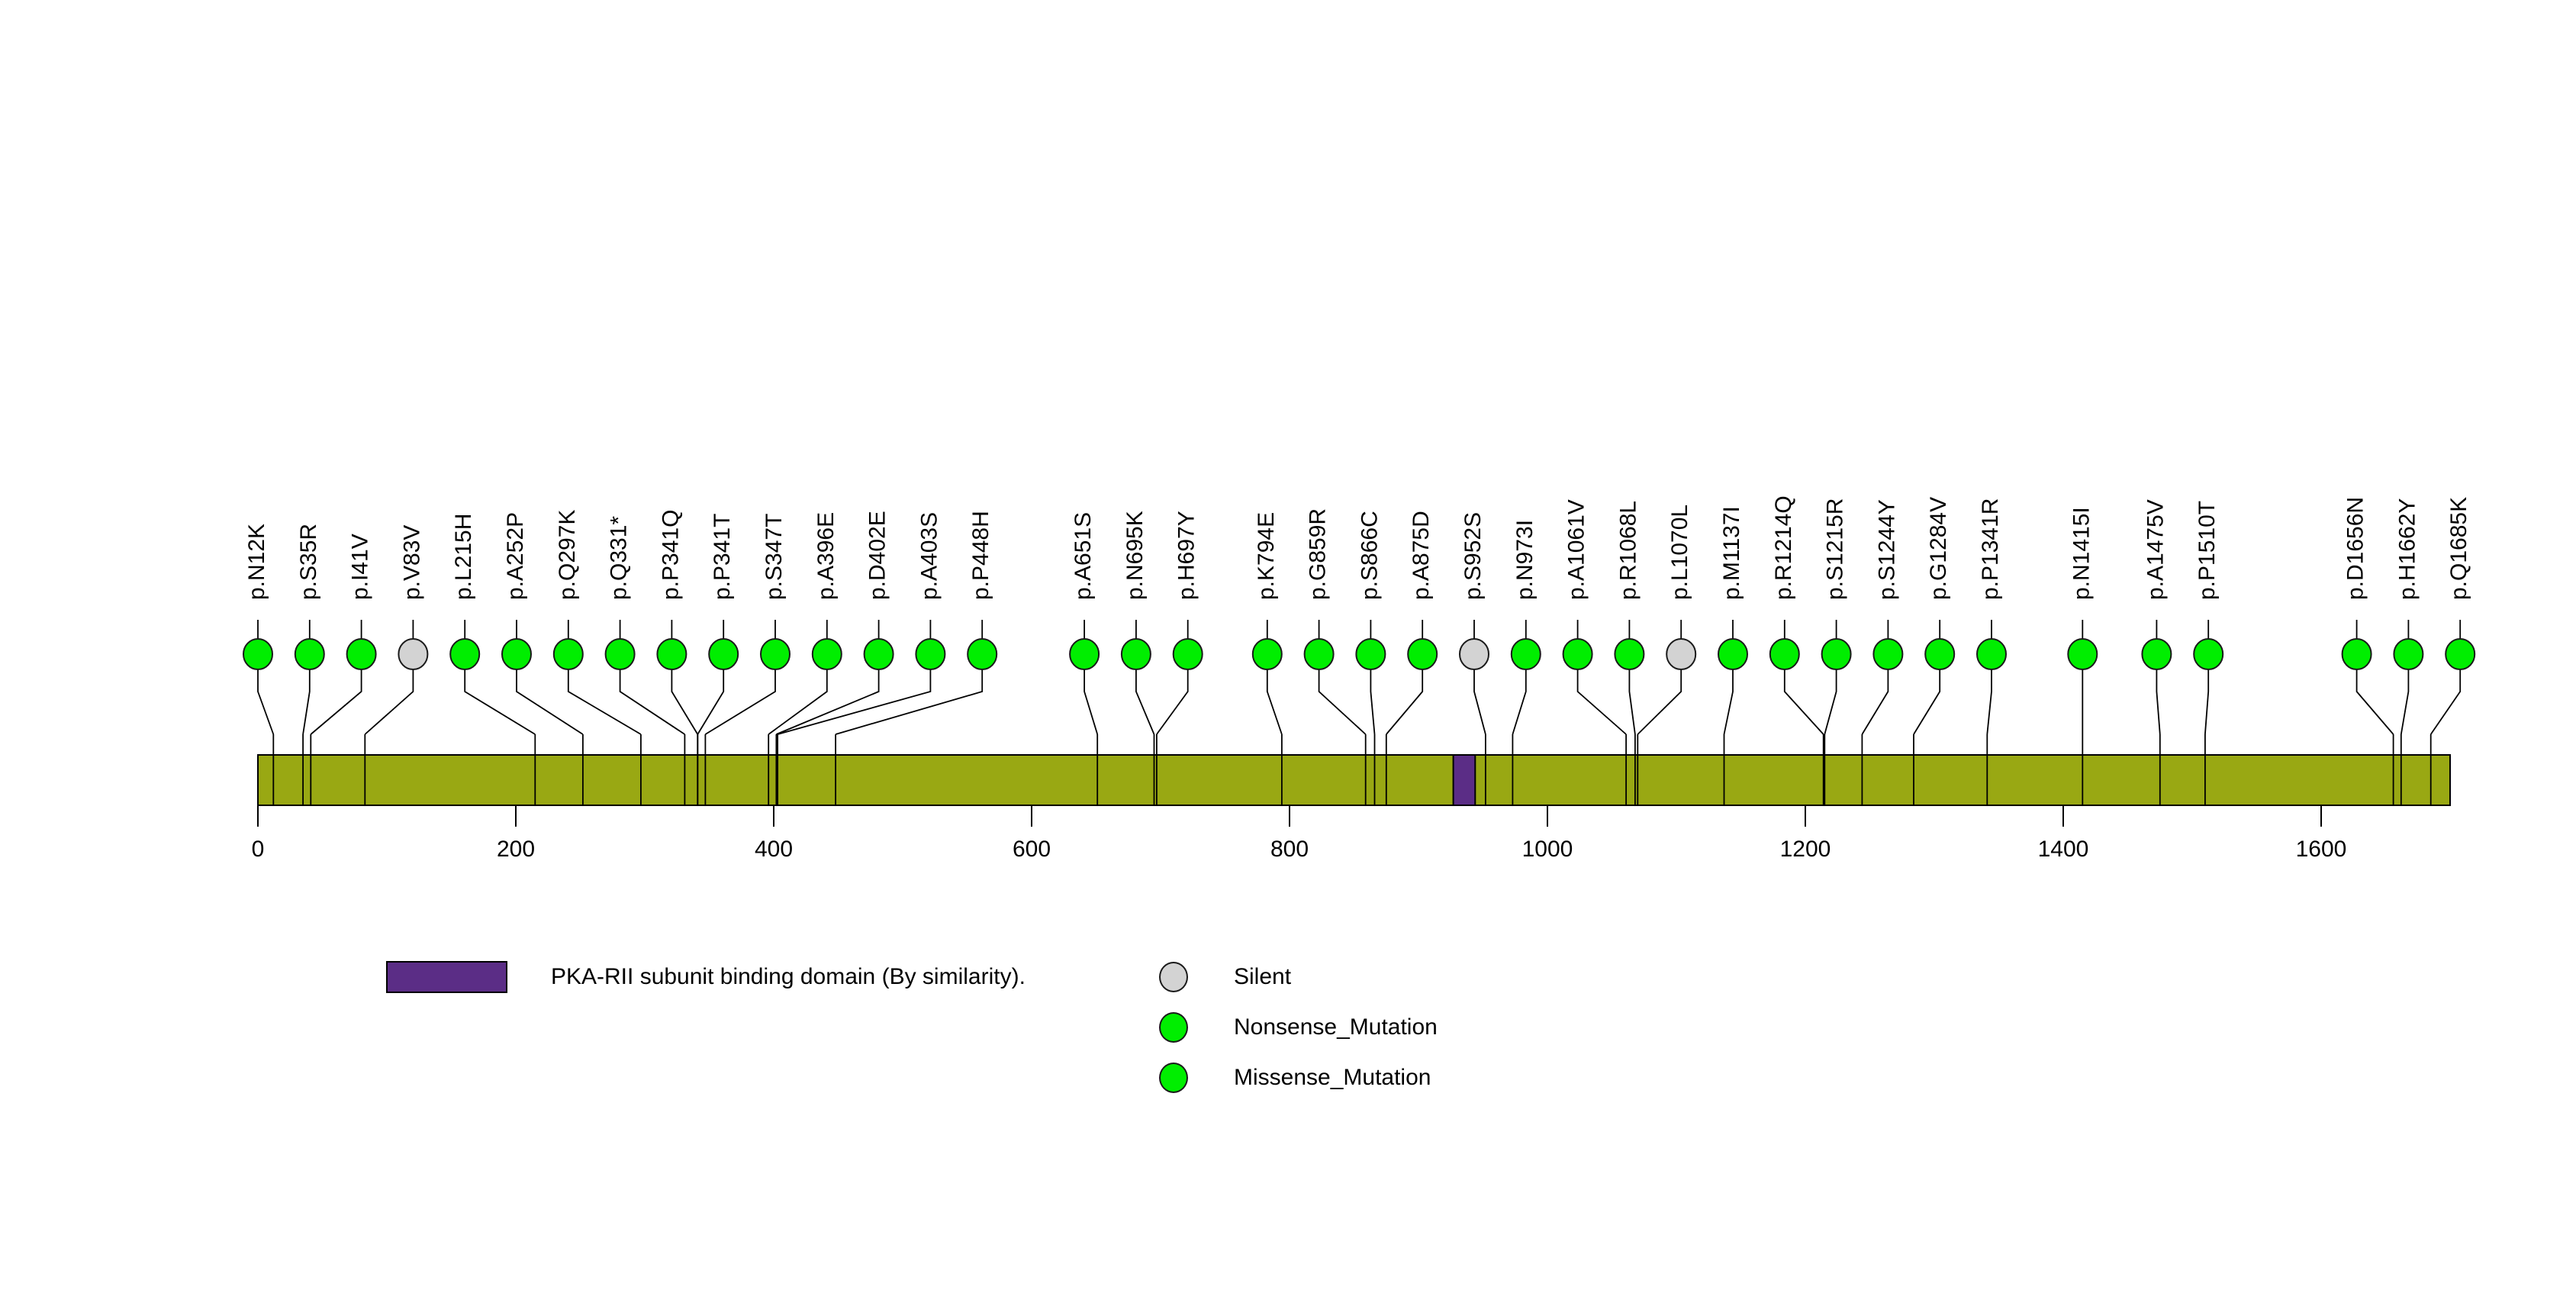 The image size is (2576, 1290). I want to click on mutation-label: p.S35R, so click(308, 562).